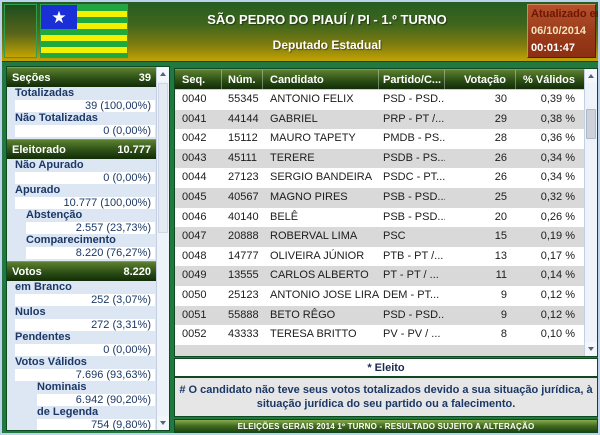  Describe the element at coordinates (559, 31) in the screenshot. I see `updated-date: 06/10/2014` at that location.